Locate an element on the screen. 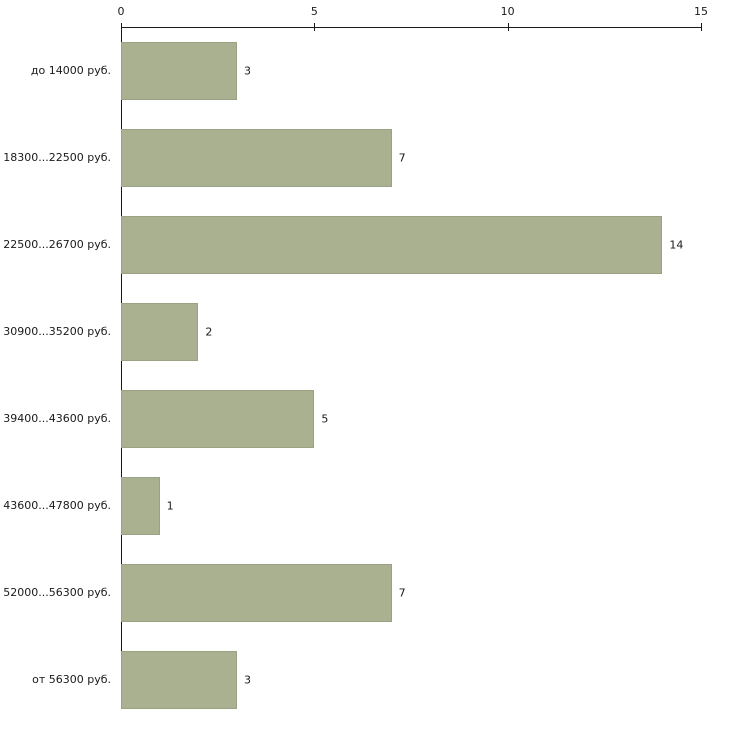 This screenshot has width=730, height=730. bar-row: 30900...35200 руб. 2 is located at coordinates (365, 331).